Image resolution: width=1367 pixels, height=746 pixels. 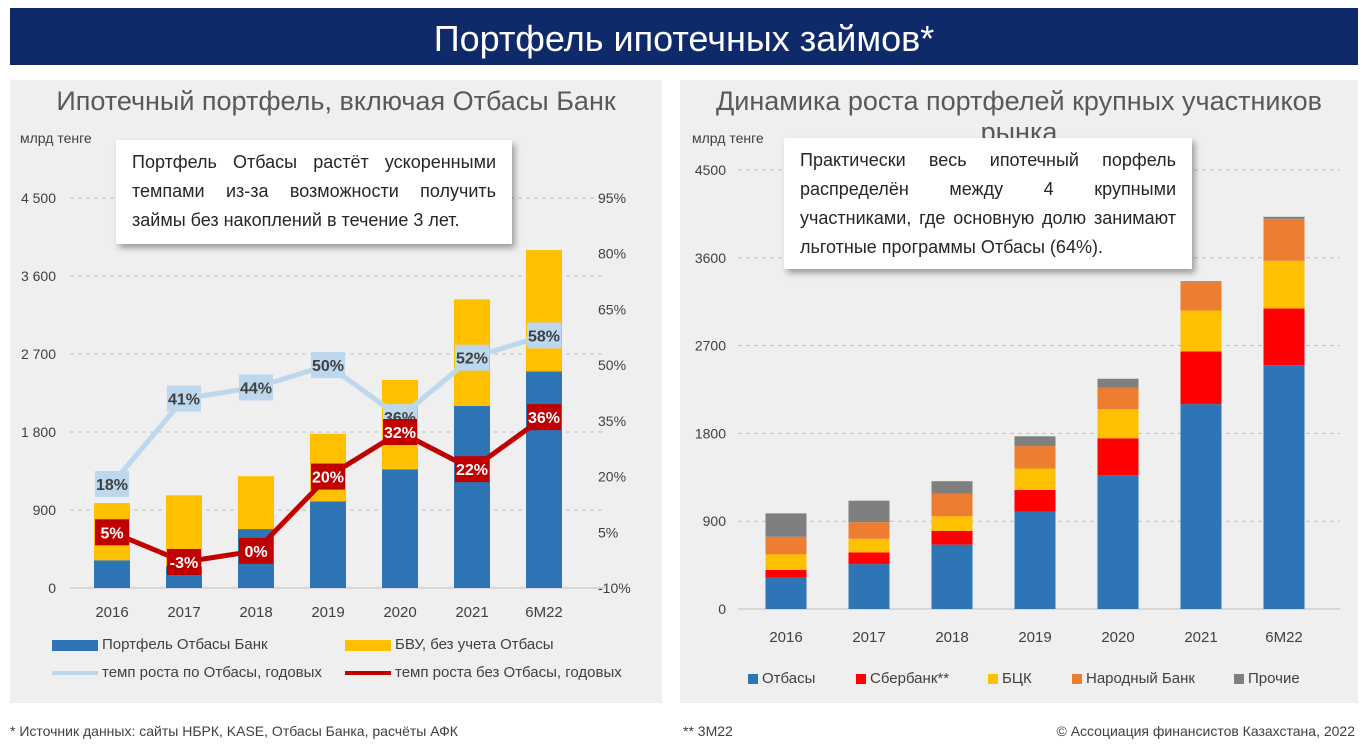 I want to click on right-y-axis-unit: млрд тенге, so click(x=728, y=138).